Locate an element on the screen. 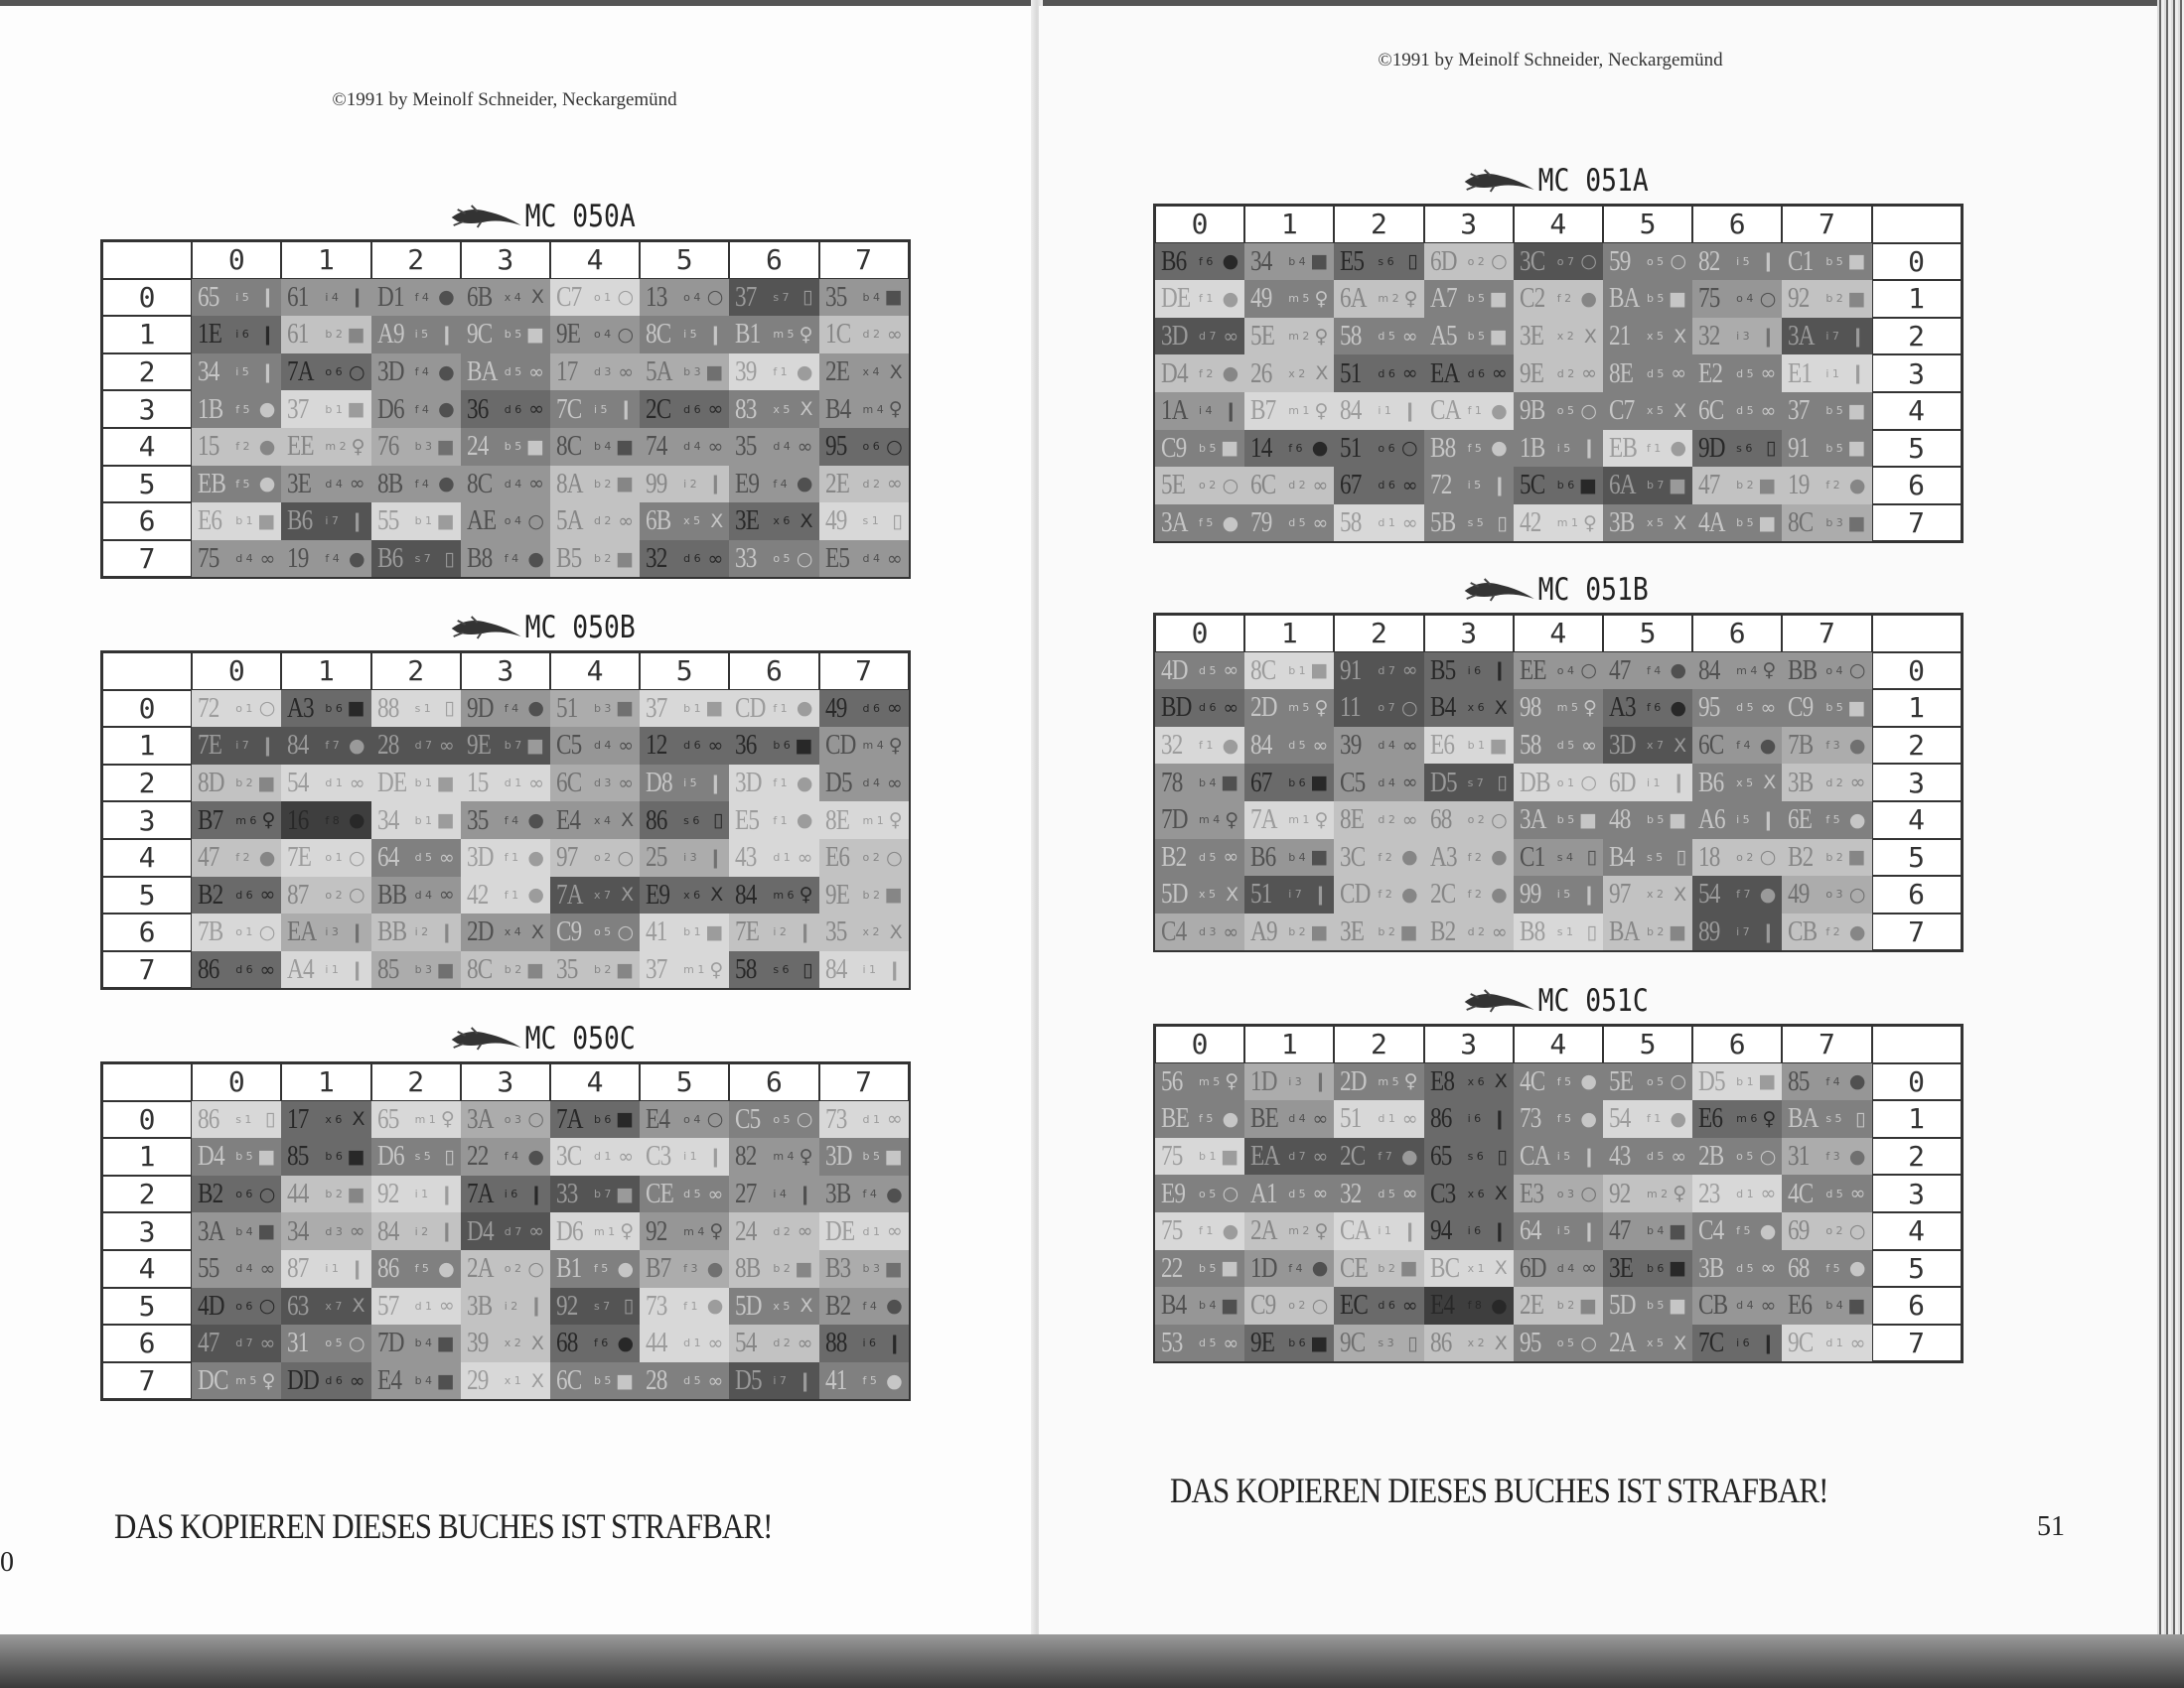 The image size is (2184, 1688). column-header: 4 is located at coordinates (595, 260).